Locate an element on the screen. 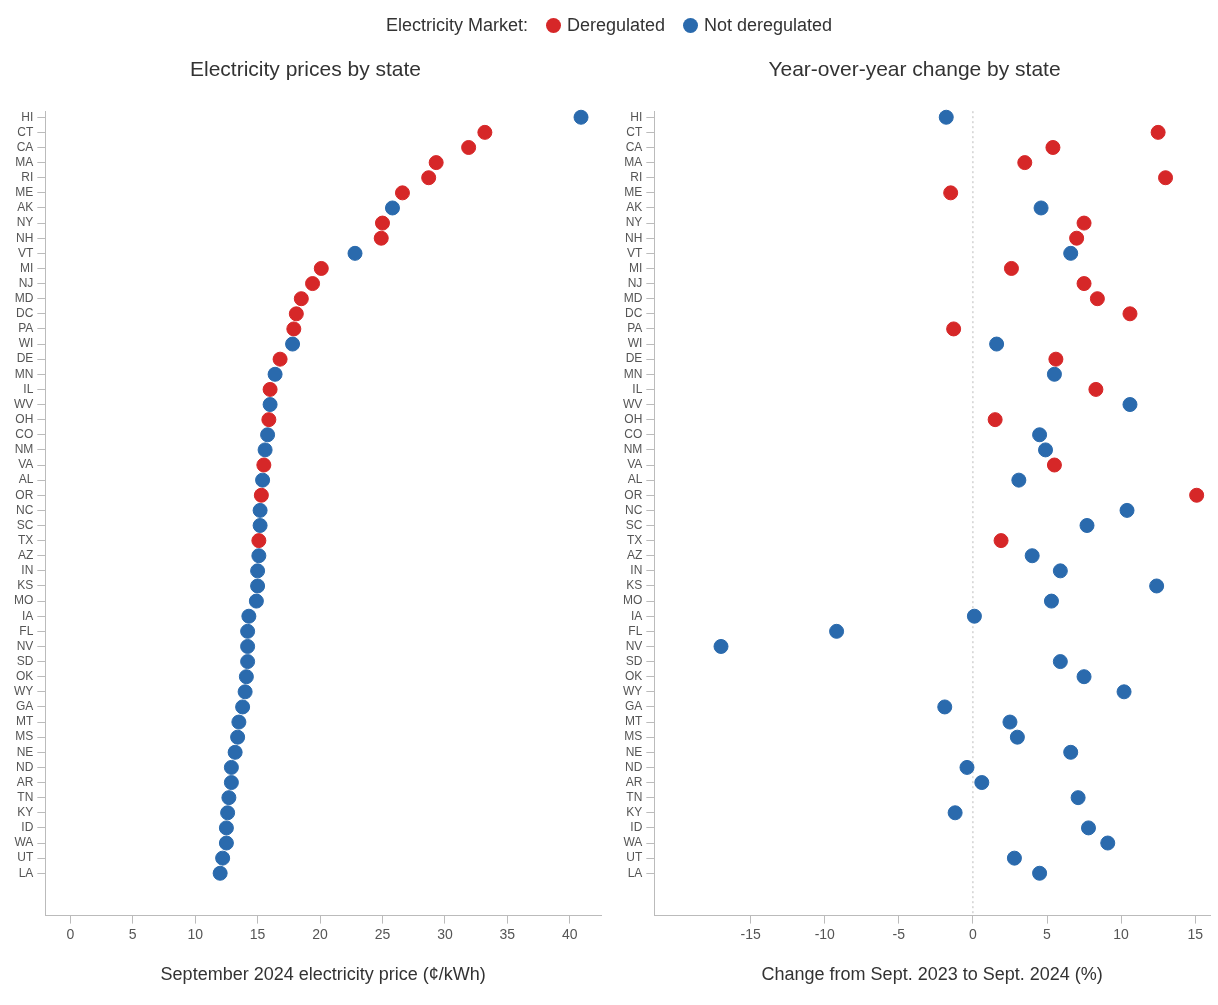 This screenshot has height=1005, width=1218. y-tick-label: AK is located at coordinates (25, 207).